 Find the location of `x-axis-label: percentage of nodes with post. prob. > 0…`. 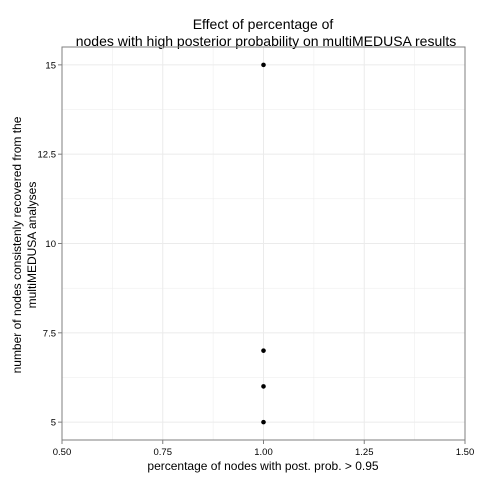

x-axis-label: percentage of nodes with post. prob. > 0… is located at coordinates (262, 466).